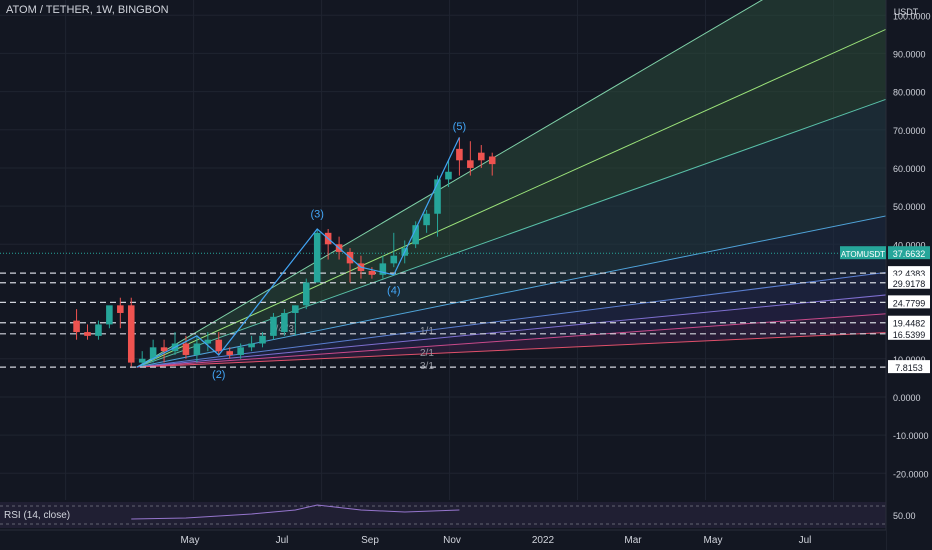 This screenshot has width=932, height=550. Describe the element at coordinates (906, 12) in the screenshot. I see `price-axis-unit: USDT` at that location.